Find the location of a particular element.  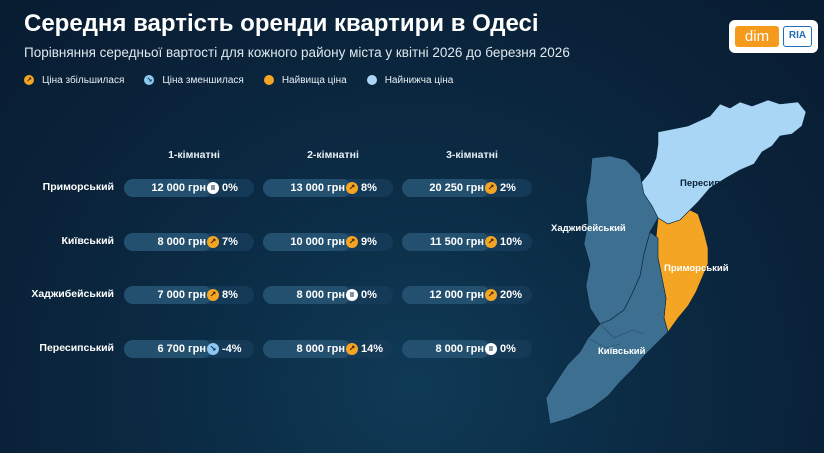

change-percent: 10% is located at coordinates (511, 242).